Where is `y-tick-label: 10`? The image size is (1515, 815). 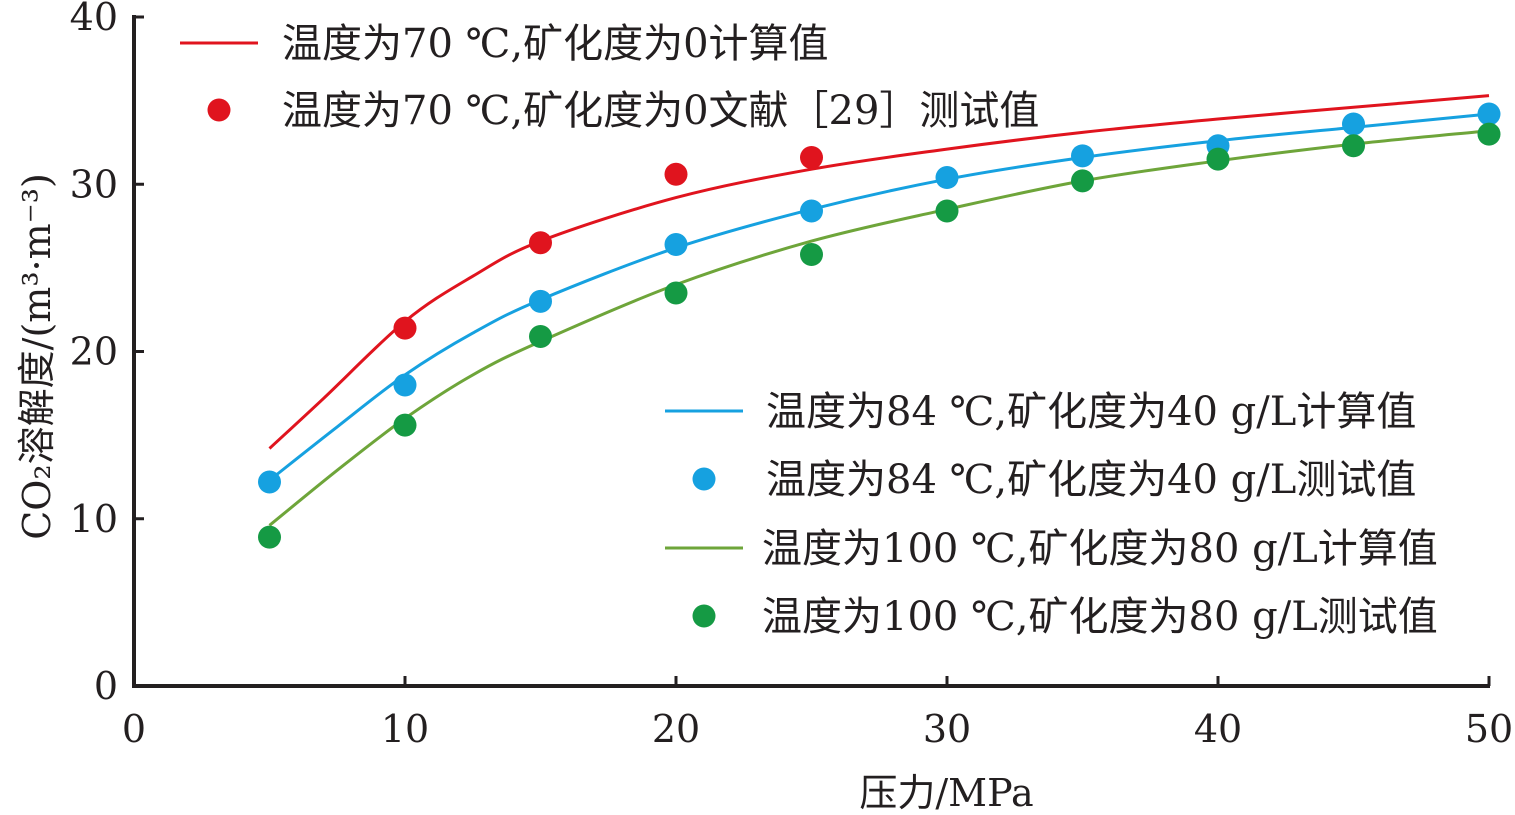
y-tick-label: 10 is located at coordinates (94, 519).